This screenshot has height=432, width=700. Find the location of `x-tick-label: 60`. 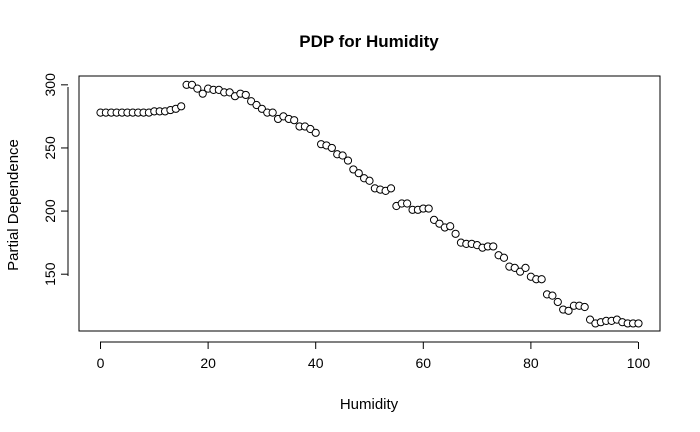

x-tick-label: 60 is located at coordinates (424, 363).